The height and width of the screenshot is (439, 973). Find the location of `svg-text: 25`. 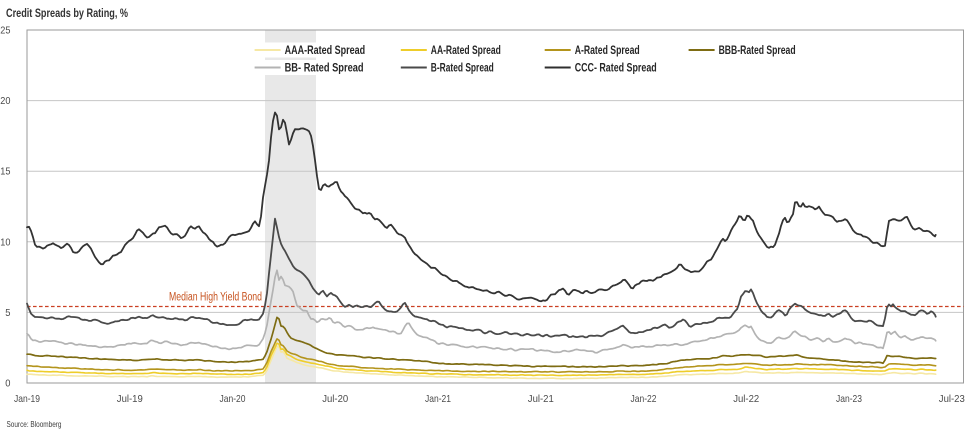

svg-text: 25 is located at coordinates (5, 31).